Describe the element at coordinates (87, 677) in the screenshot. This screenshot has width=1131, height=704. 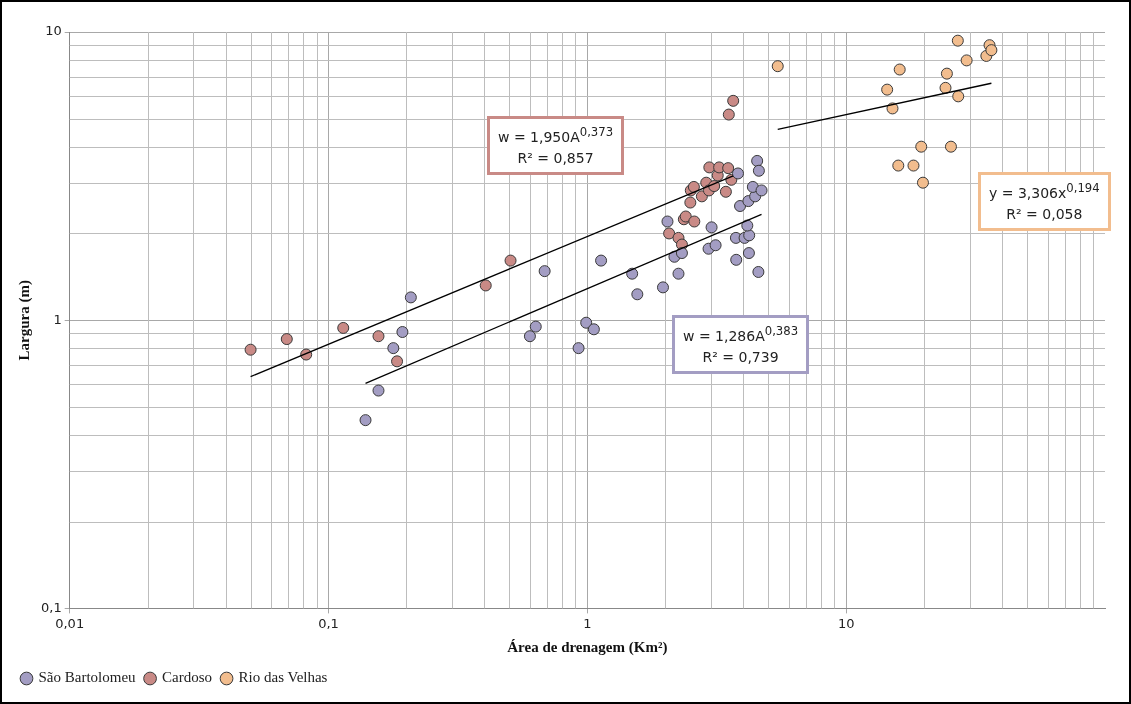
I see `legend-label: São Bartolomeu` at that location.